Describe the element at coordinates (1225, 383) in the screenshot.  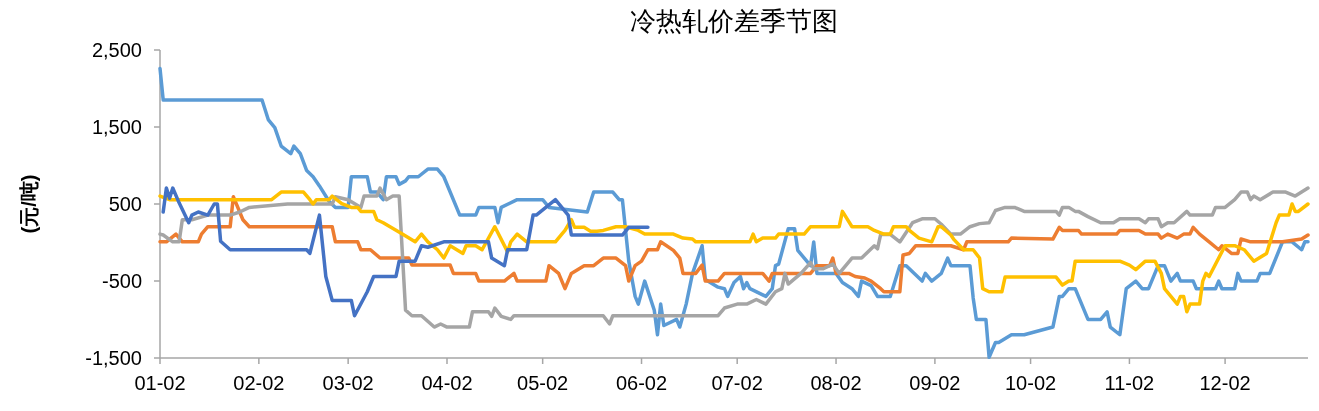
I see `x-tick-label: 12-02` at that location.